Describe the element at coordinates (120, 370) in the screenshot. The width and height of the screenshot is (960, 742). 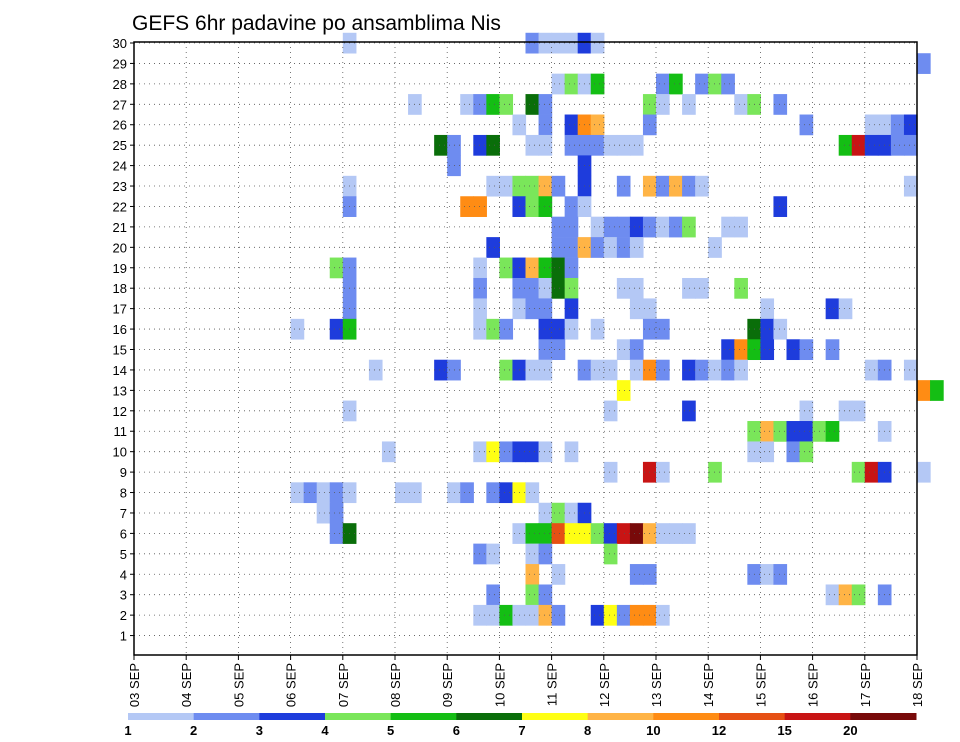
I see `y-tick-label: 14` at that location.